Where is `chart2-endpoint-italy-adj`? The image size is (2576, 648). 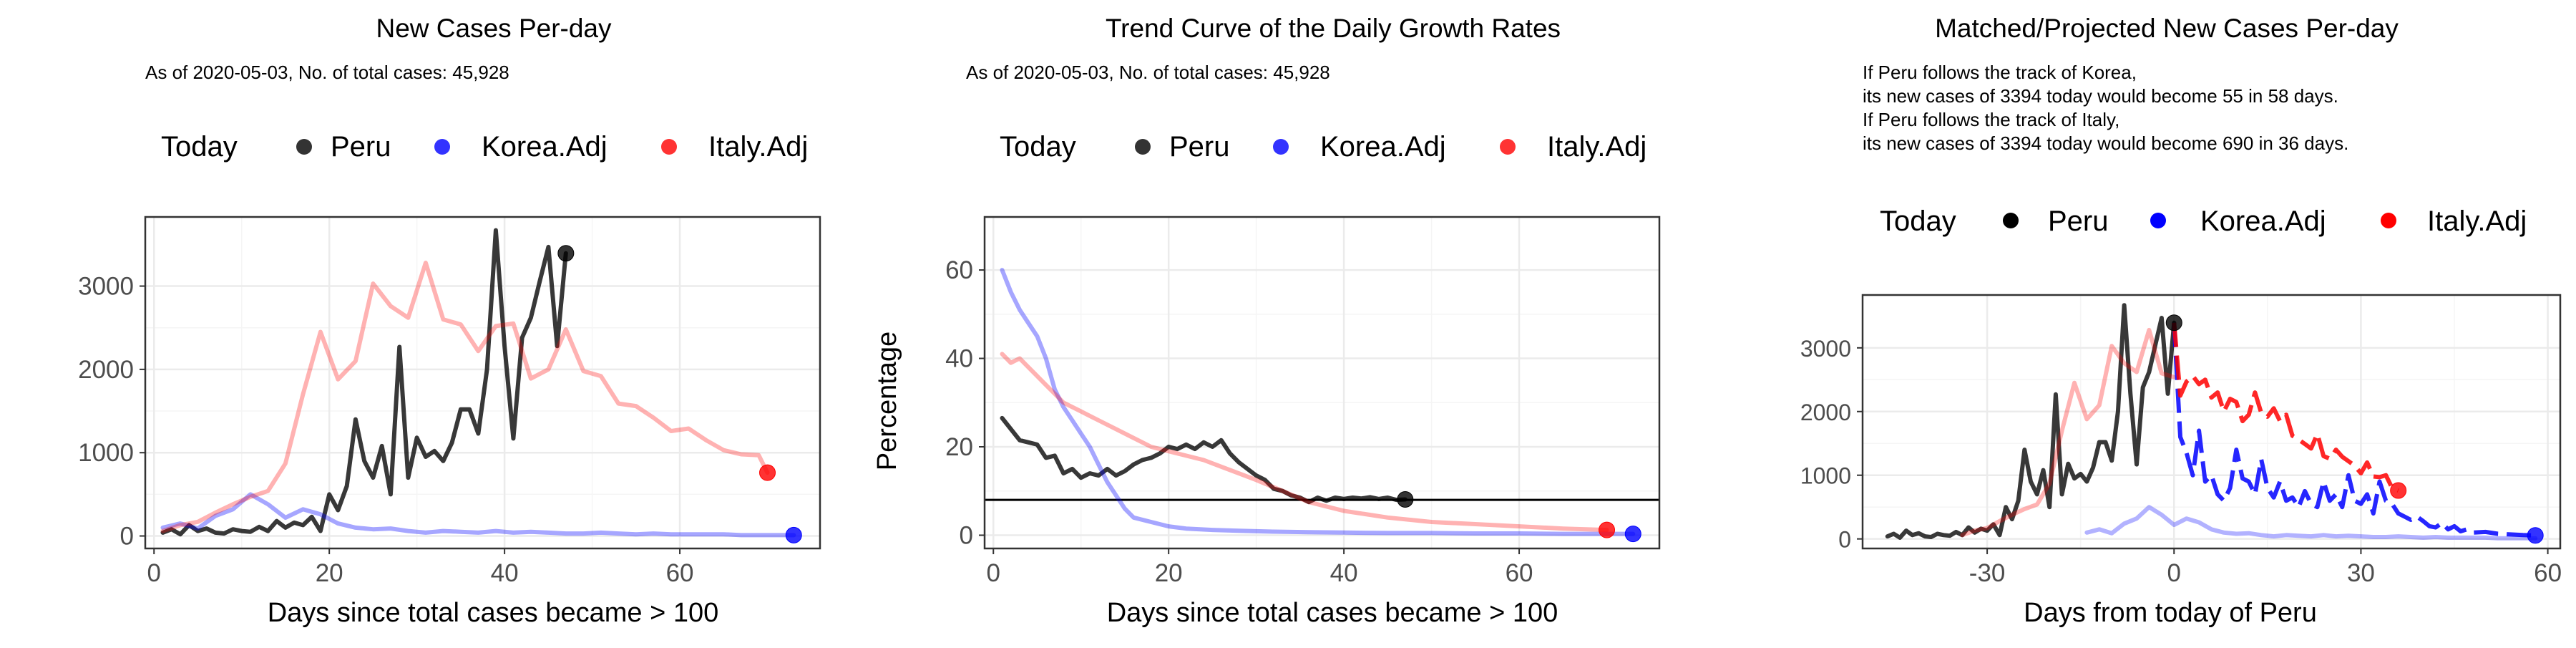
chart2-endpoint-italy-adj is located at coordinates (1607, 530).